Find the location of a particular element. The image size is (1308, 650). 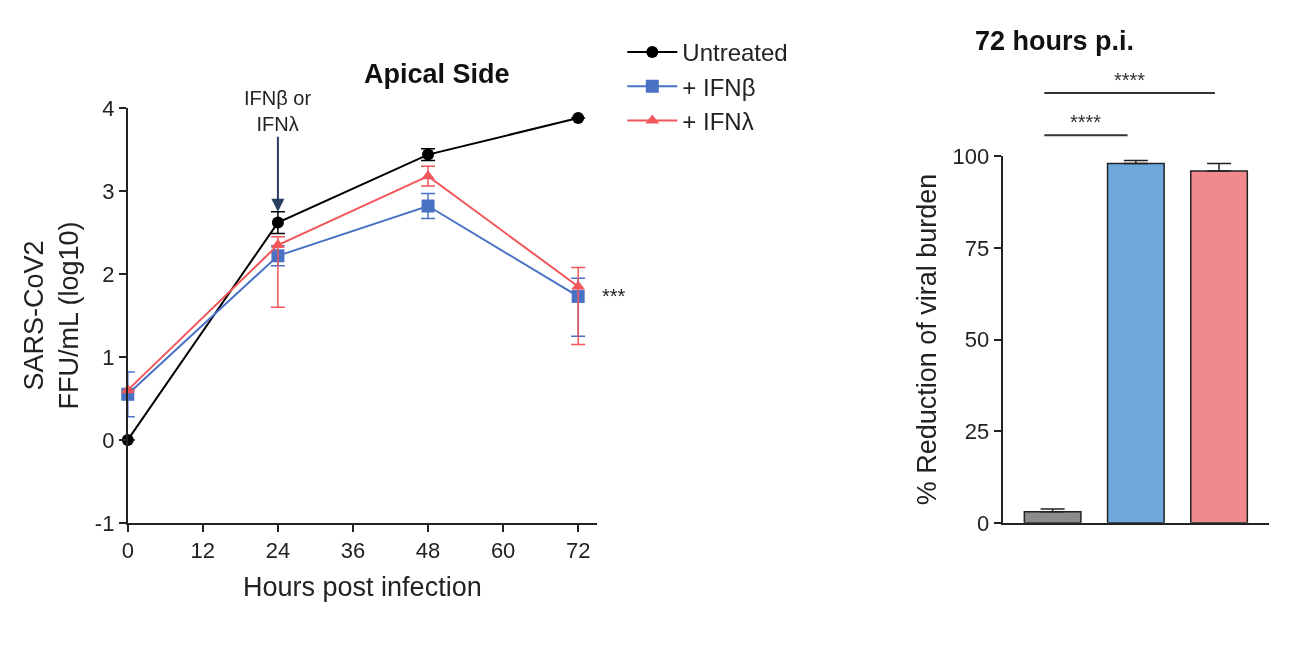

legend-label: + IFNλ is located at coordinates (718, 121).